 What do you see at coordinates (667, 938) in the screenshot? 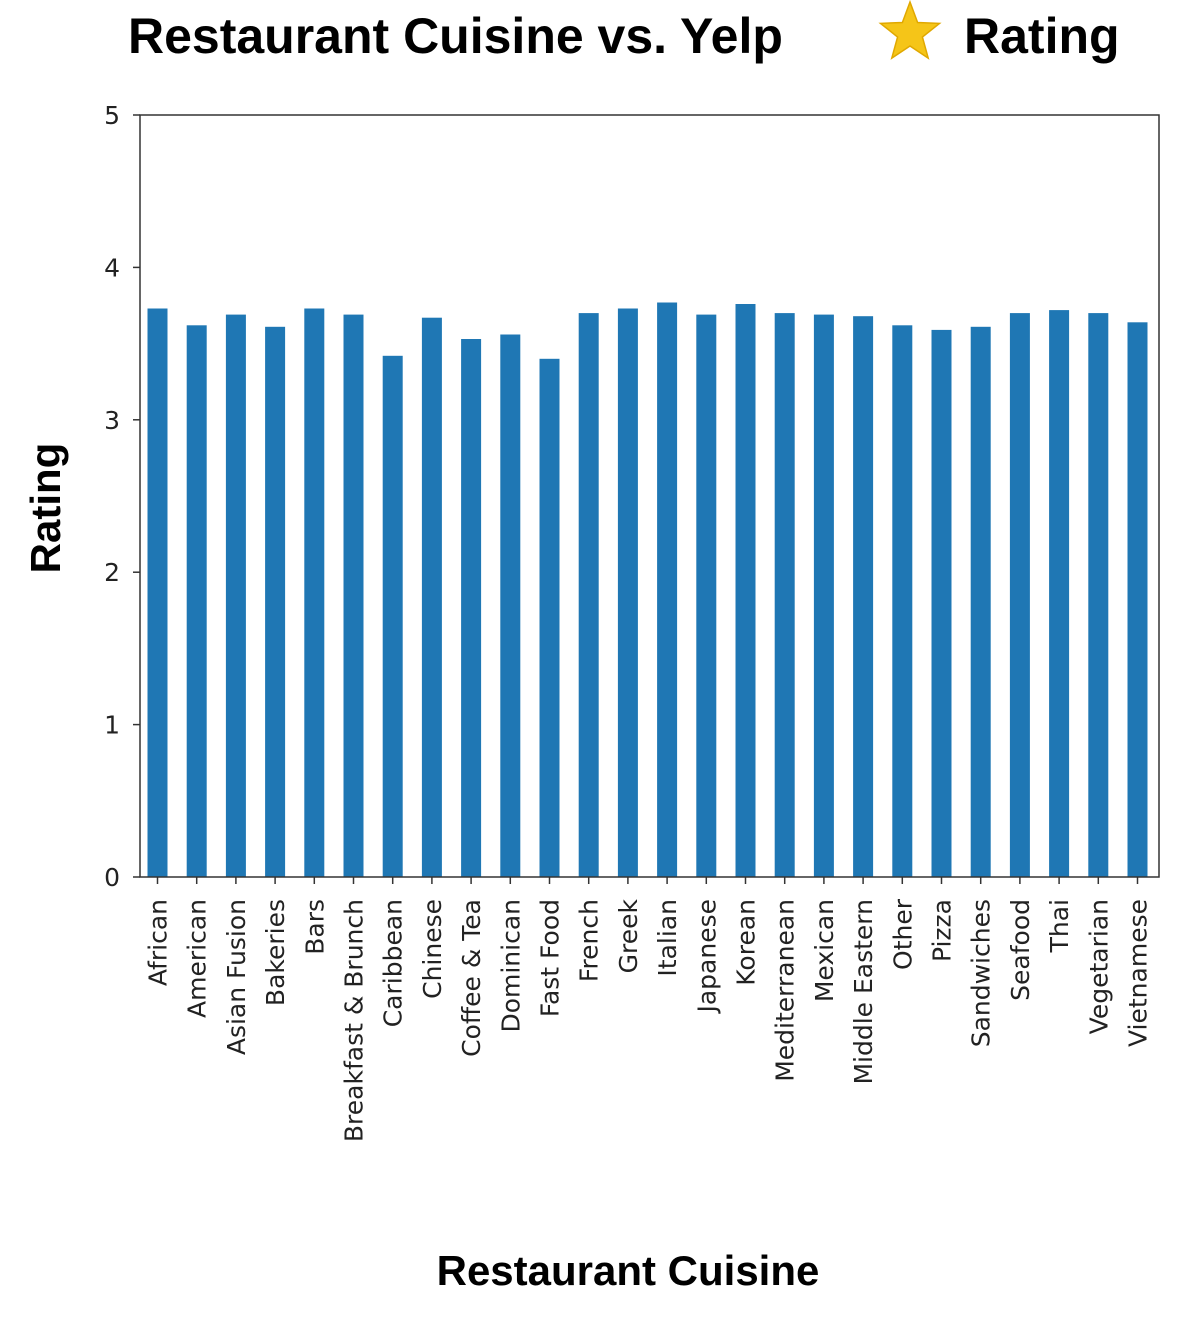
I see `x-tick-label: Italian` at bounding box center [667, 938].